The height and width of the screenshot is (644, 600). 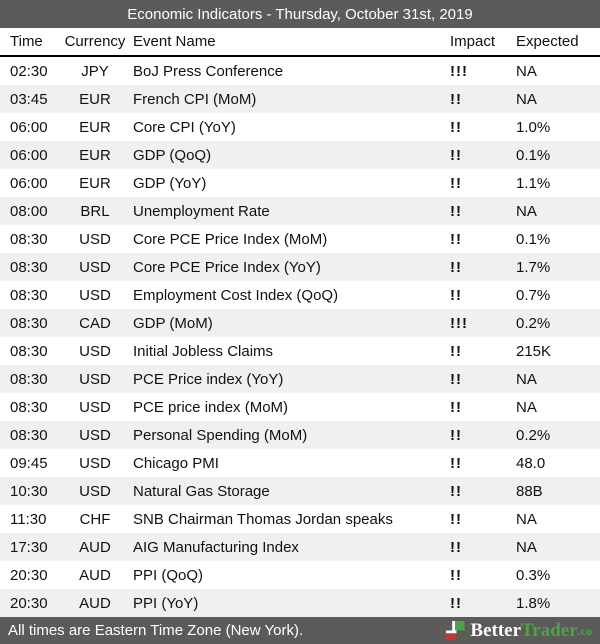 What do you see at coordinates (95, 519) in the screenshot?
I see `cell-currency: CHF` at bounding box center [95, 519].